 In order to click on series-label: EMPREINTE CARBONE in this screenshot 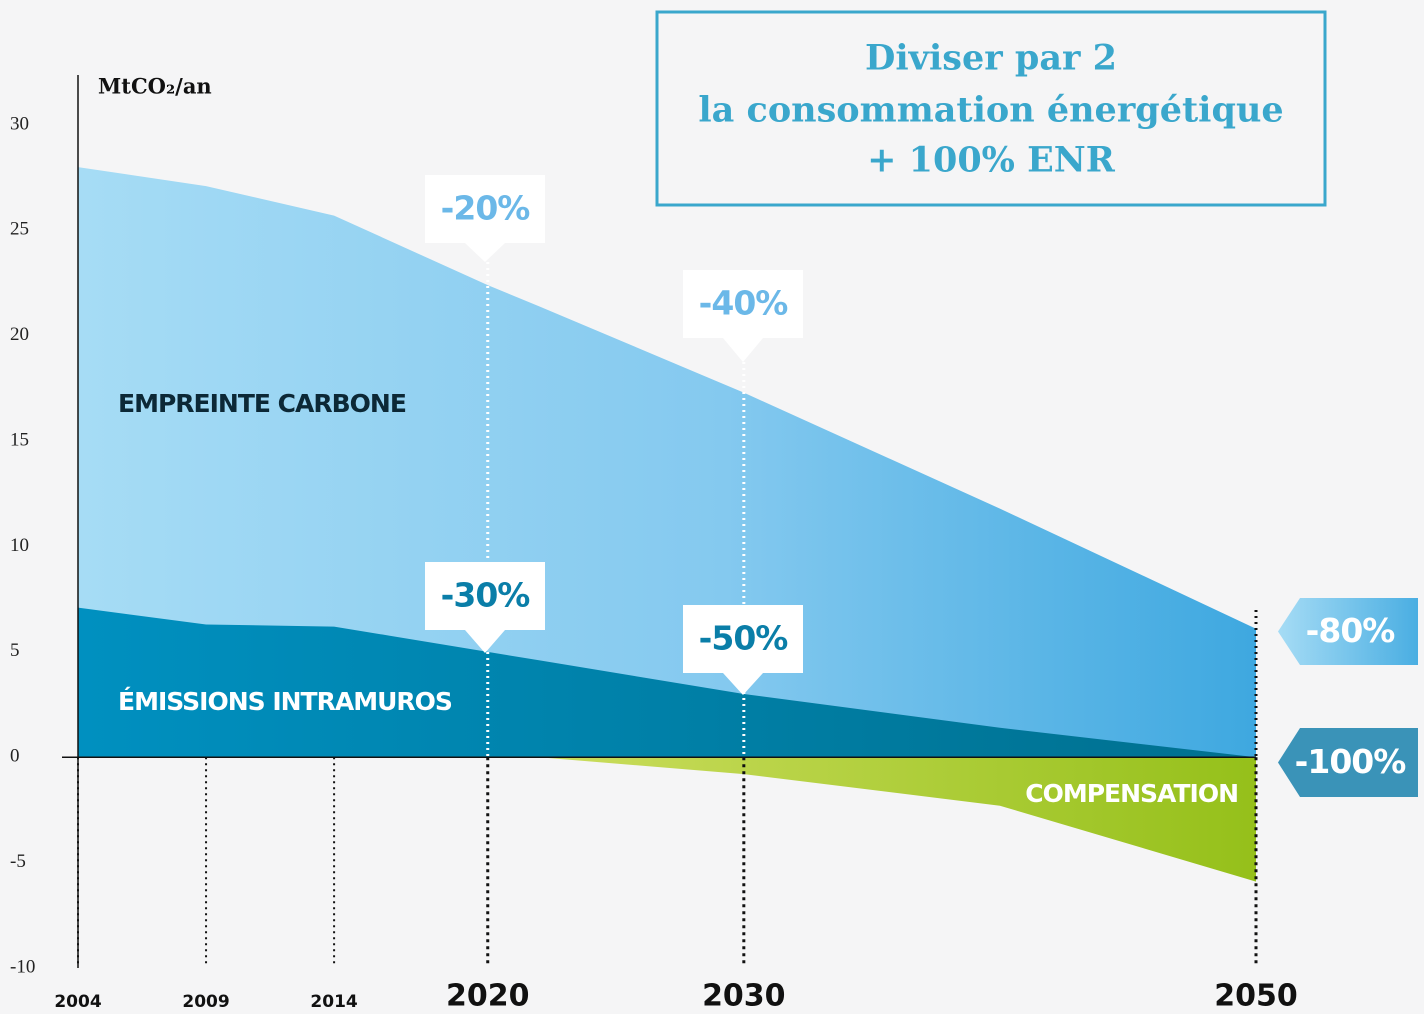, I will do `click(262, 403)`.